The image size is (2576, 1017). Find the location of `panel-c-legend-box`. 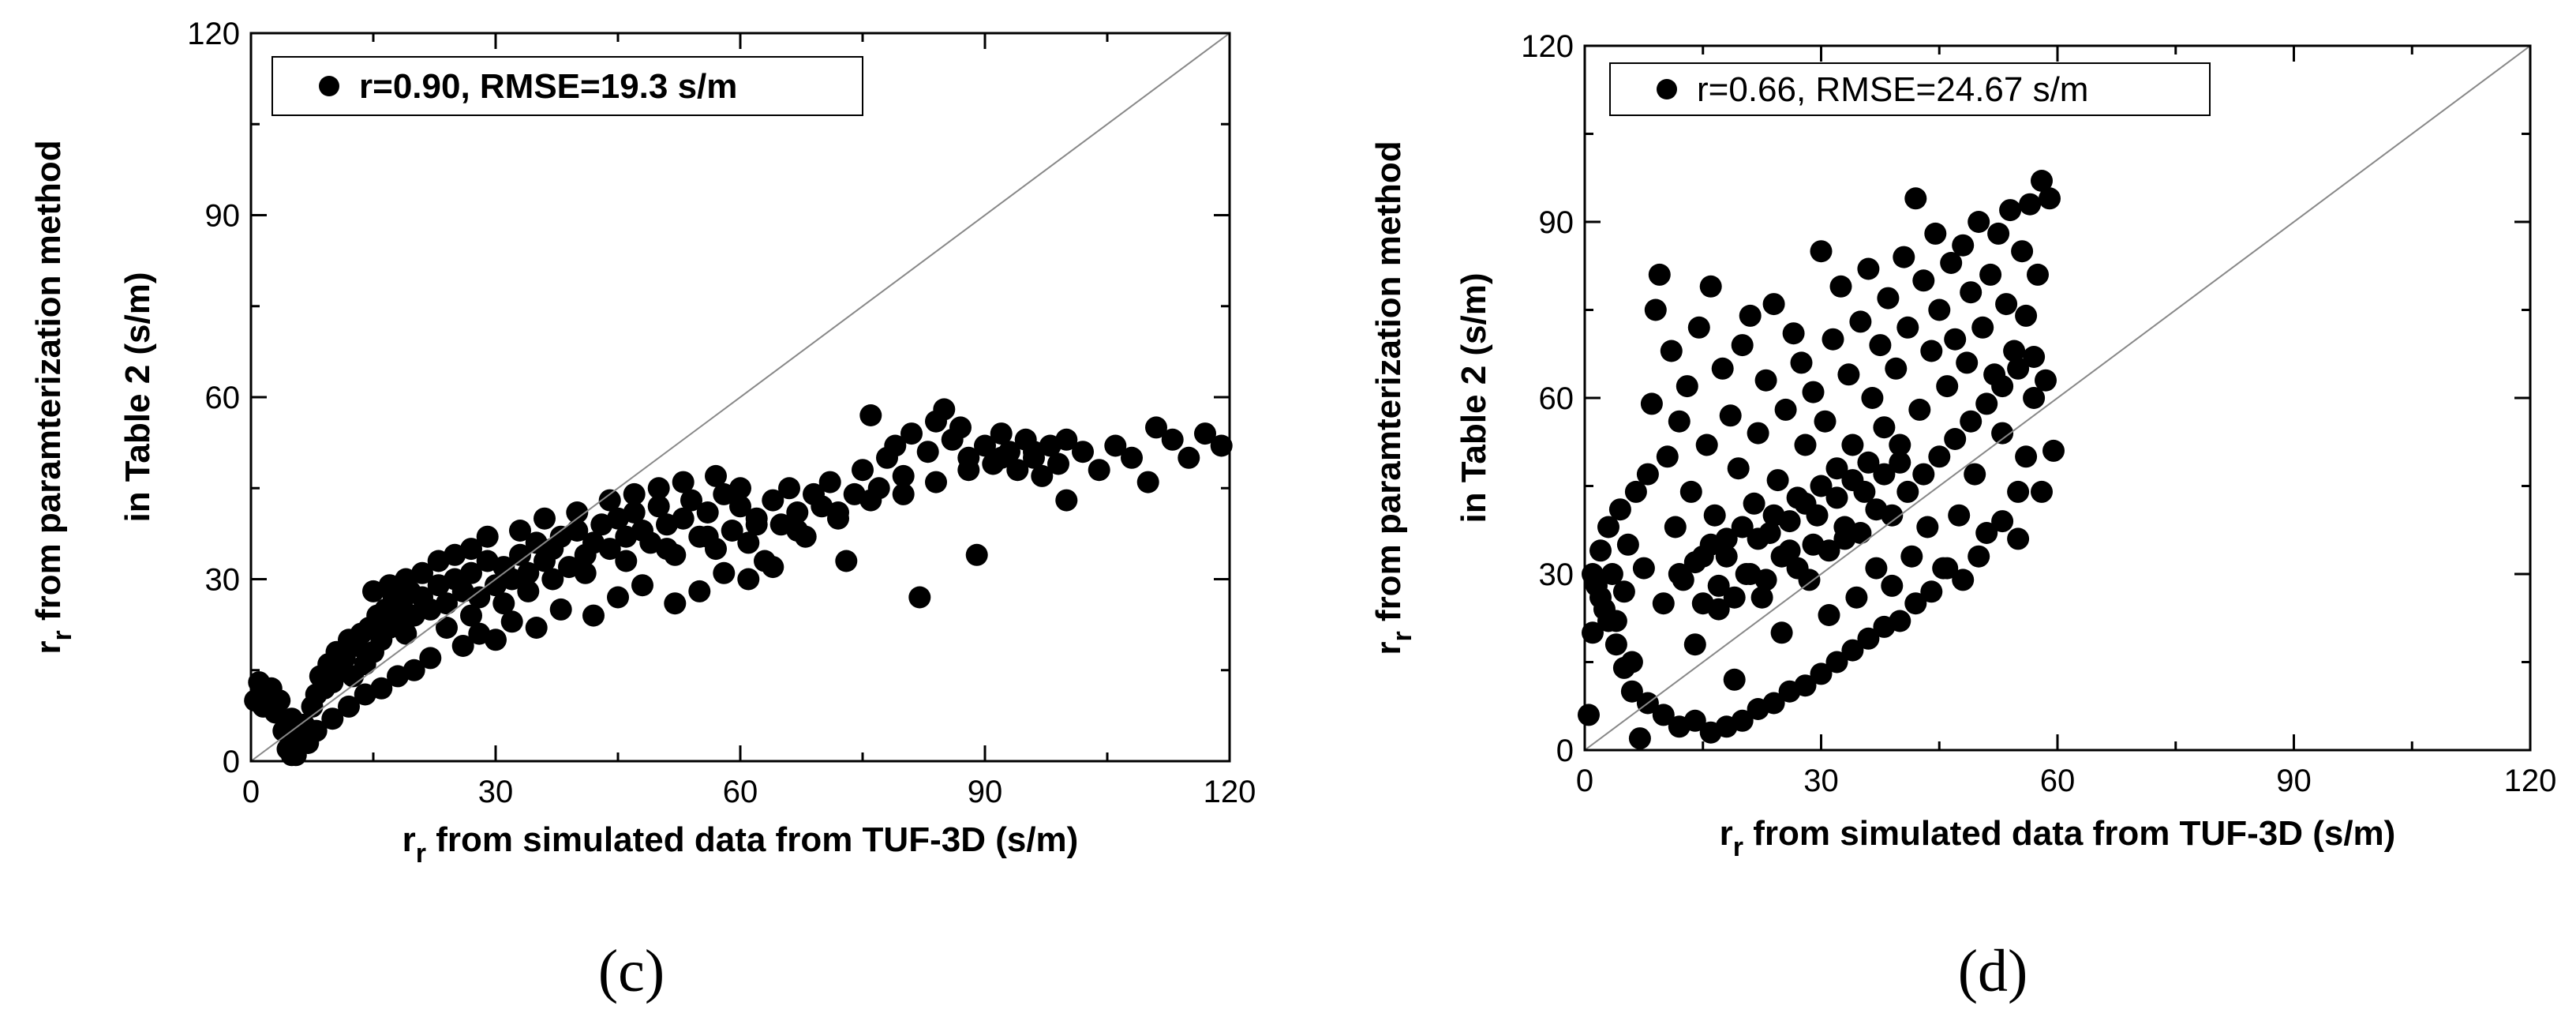

panel-c-legend-box is located at coordinates (567, 86).